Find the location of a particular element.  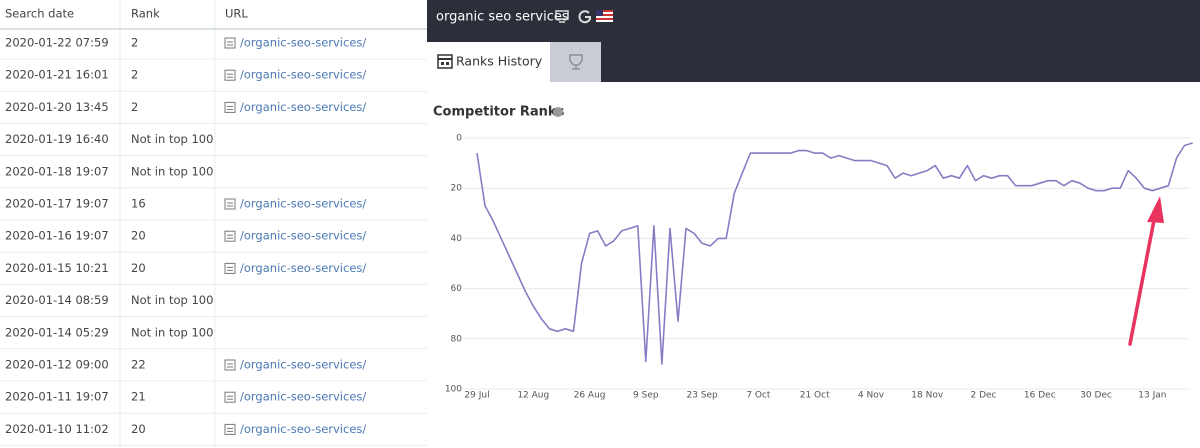

table-header: Rank is located at coordinates (145, 14).